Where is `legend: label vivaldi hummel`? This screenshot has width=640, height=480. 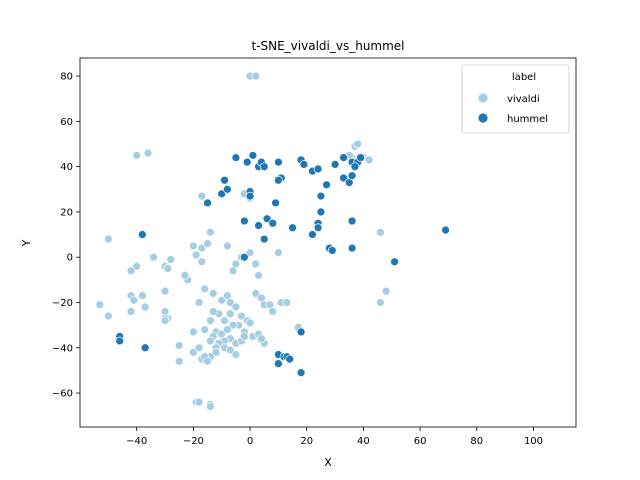
legend: label vivaldi hummel is located at coordinates (515, 99).